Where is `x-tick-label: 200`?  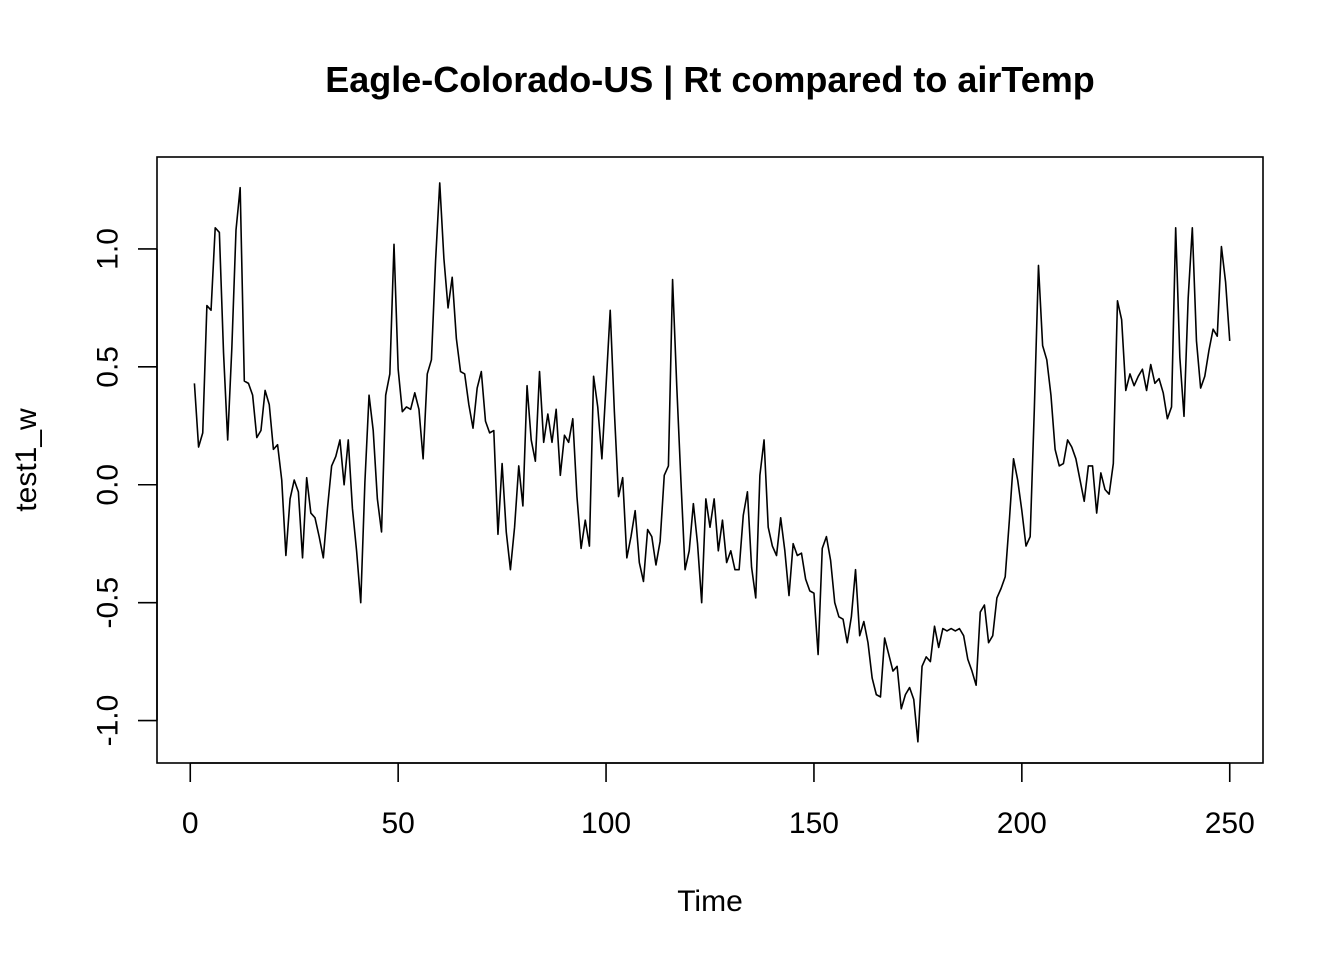
x-tick-label: 200 is located at coordinates (1022, 823).